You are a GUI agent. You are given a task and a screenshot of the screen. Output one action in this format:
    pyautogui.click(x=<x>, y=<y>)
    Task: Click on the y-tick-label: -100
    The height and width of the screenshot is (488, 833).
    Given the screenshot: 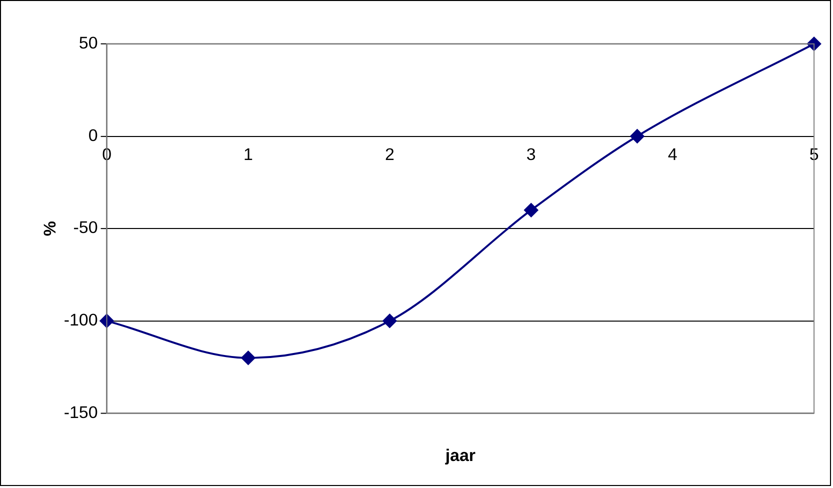 What is the action you would take?
    pyautogui.click(x=81, y=320)
    